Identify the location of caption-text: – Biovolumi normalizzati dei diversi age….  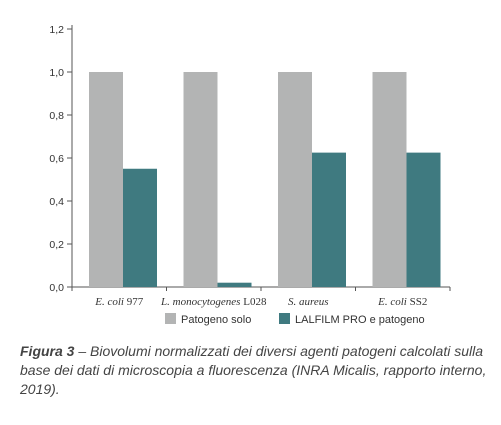
(253, 370).